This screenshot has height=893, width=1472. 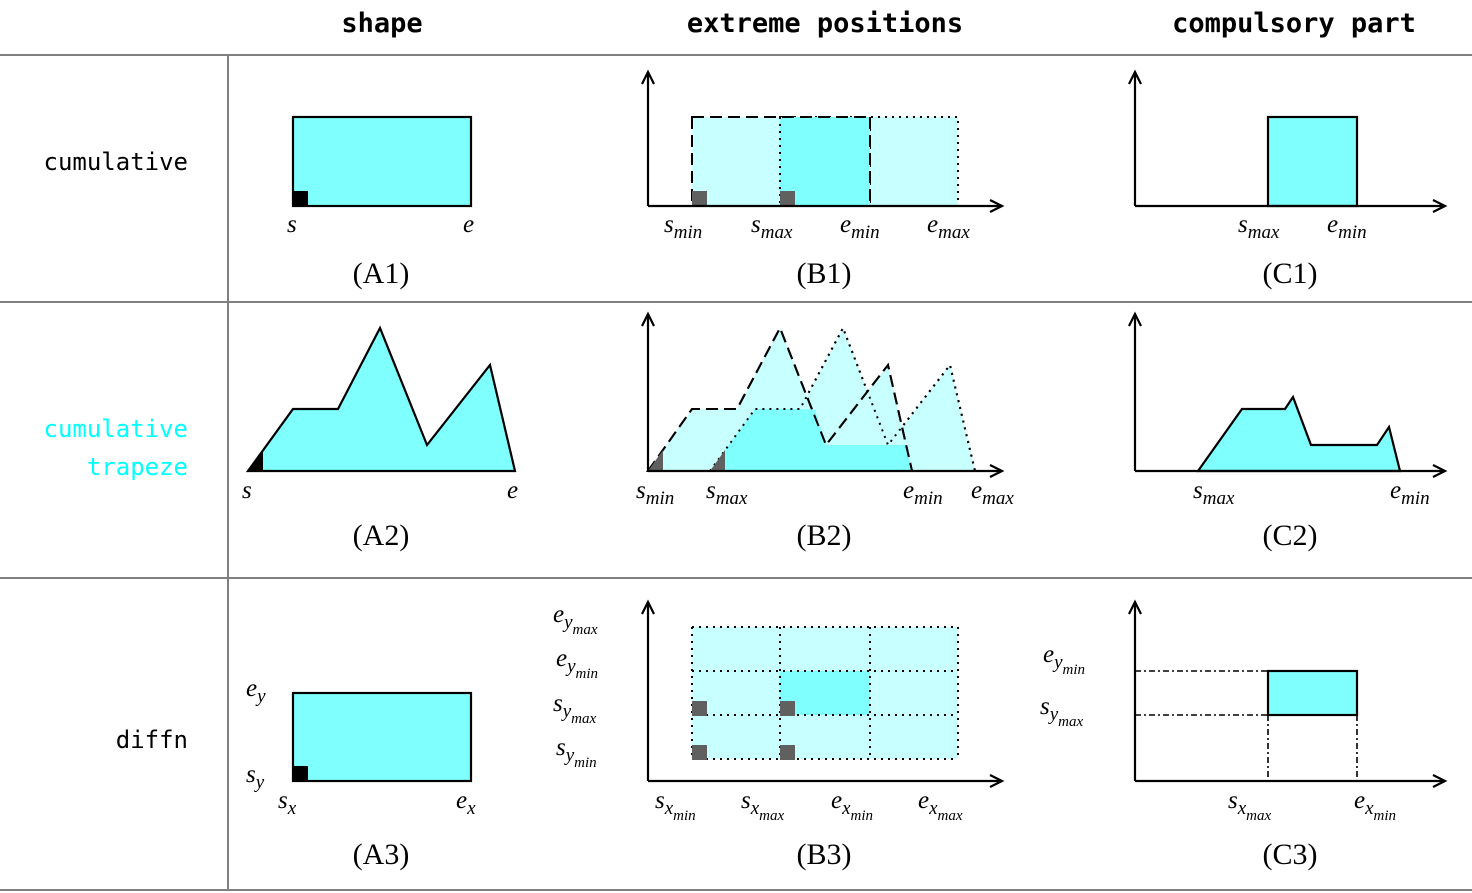 What do you see at coordinates (116, 162) in the screenshot?
I see `row-label-cumulative-text: cumulative` at bounding box center [116, 162].